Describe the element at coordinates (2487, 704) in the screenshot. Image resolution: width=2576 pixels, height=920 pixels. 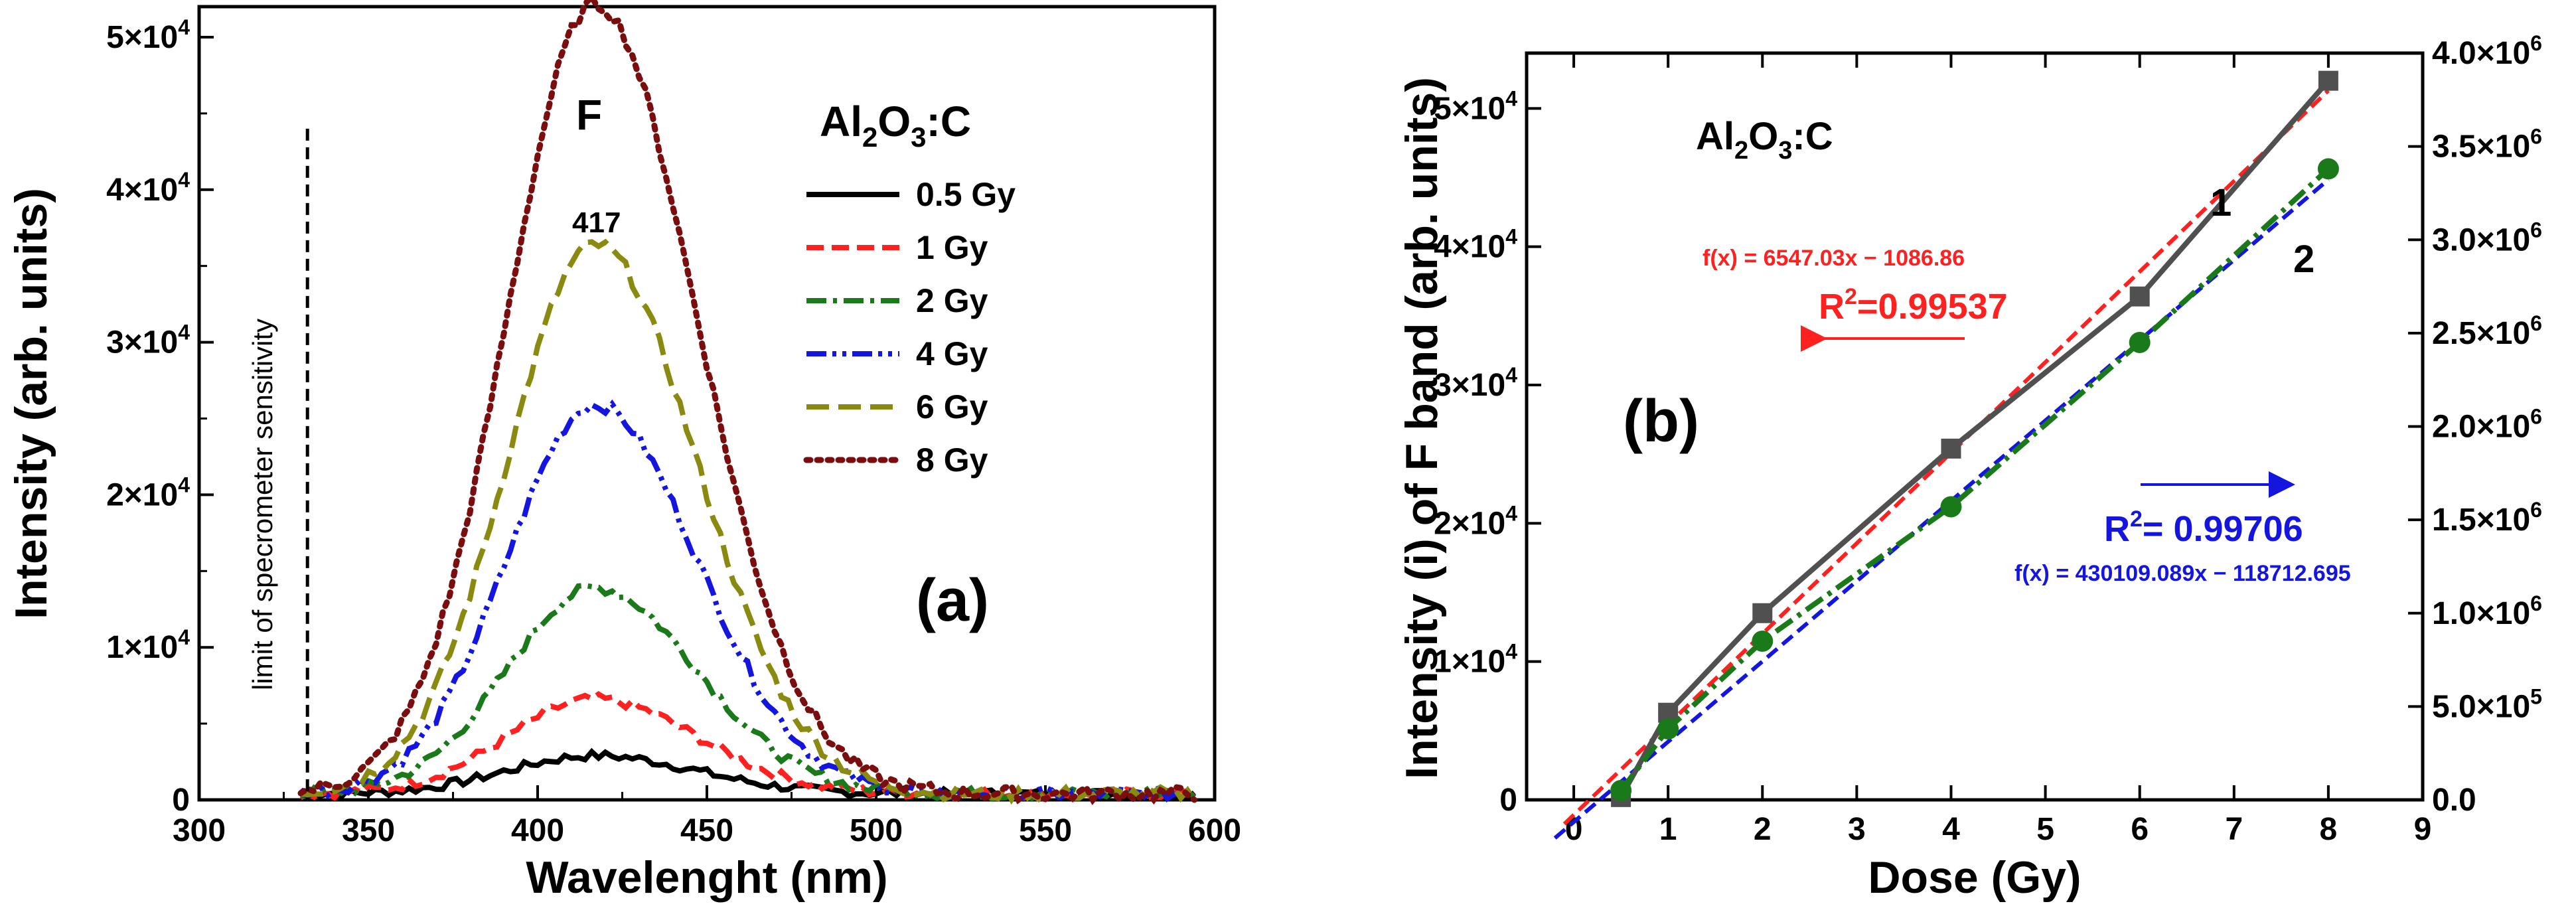
I see `b-y2tick-label: 5.0×10⁵` at that location.